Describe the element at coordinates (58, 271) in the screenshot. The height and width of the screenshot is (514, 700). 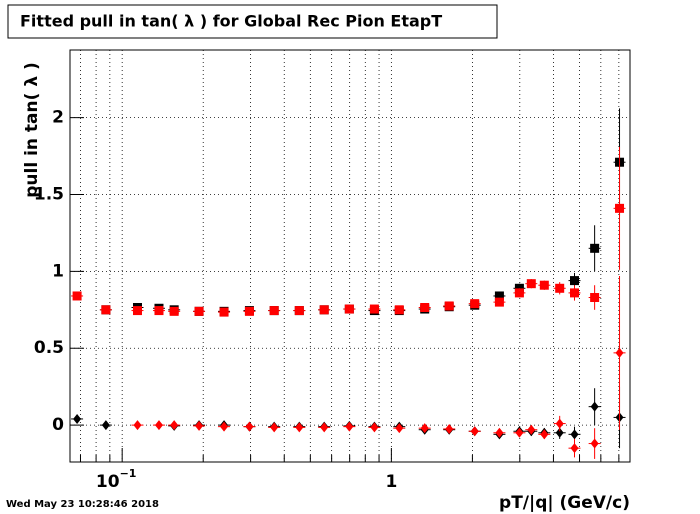
I see `y-tick-label: 1` at that location.